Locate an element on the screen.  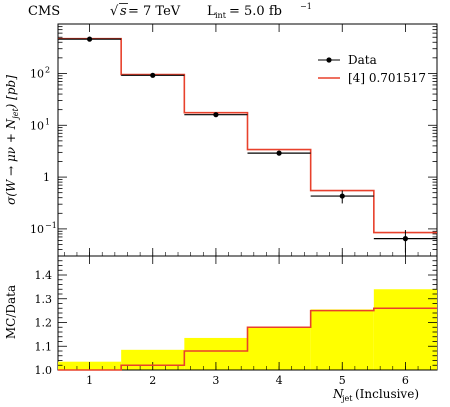
main-y-tick-label: 10 −1 is located at coordinates (43, 228).